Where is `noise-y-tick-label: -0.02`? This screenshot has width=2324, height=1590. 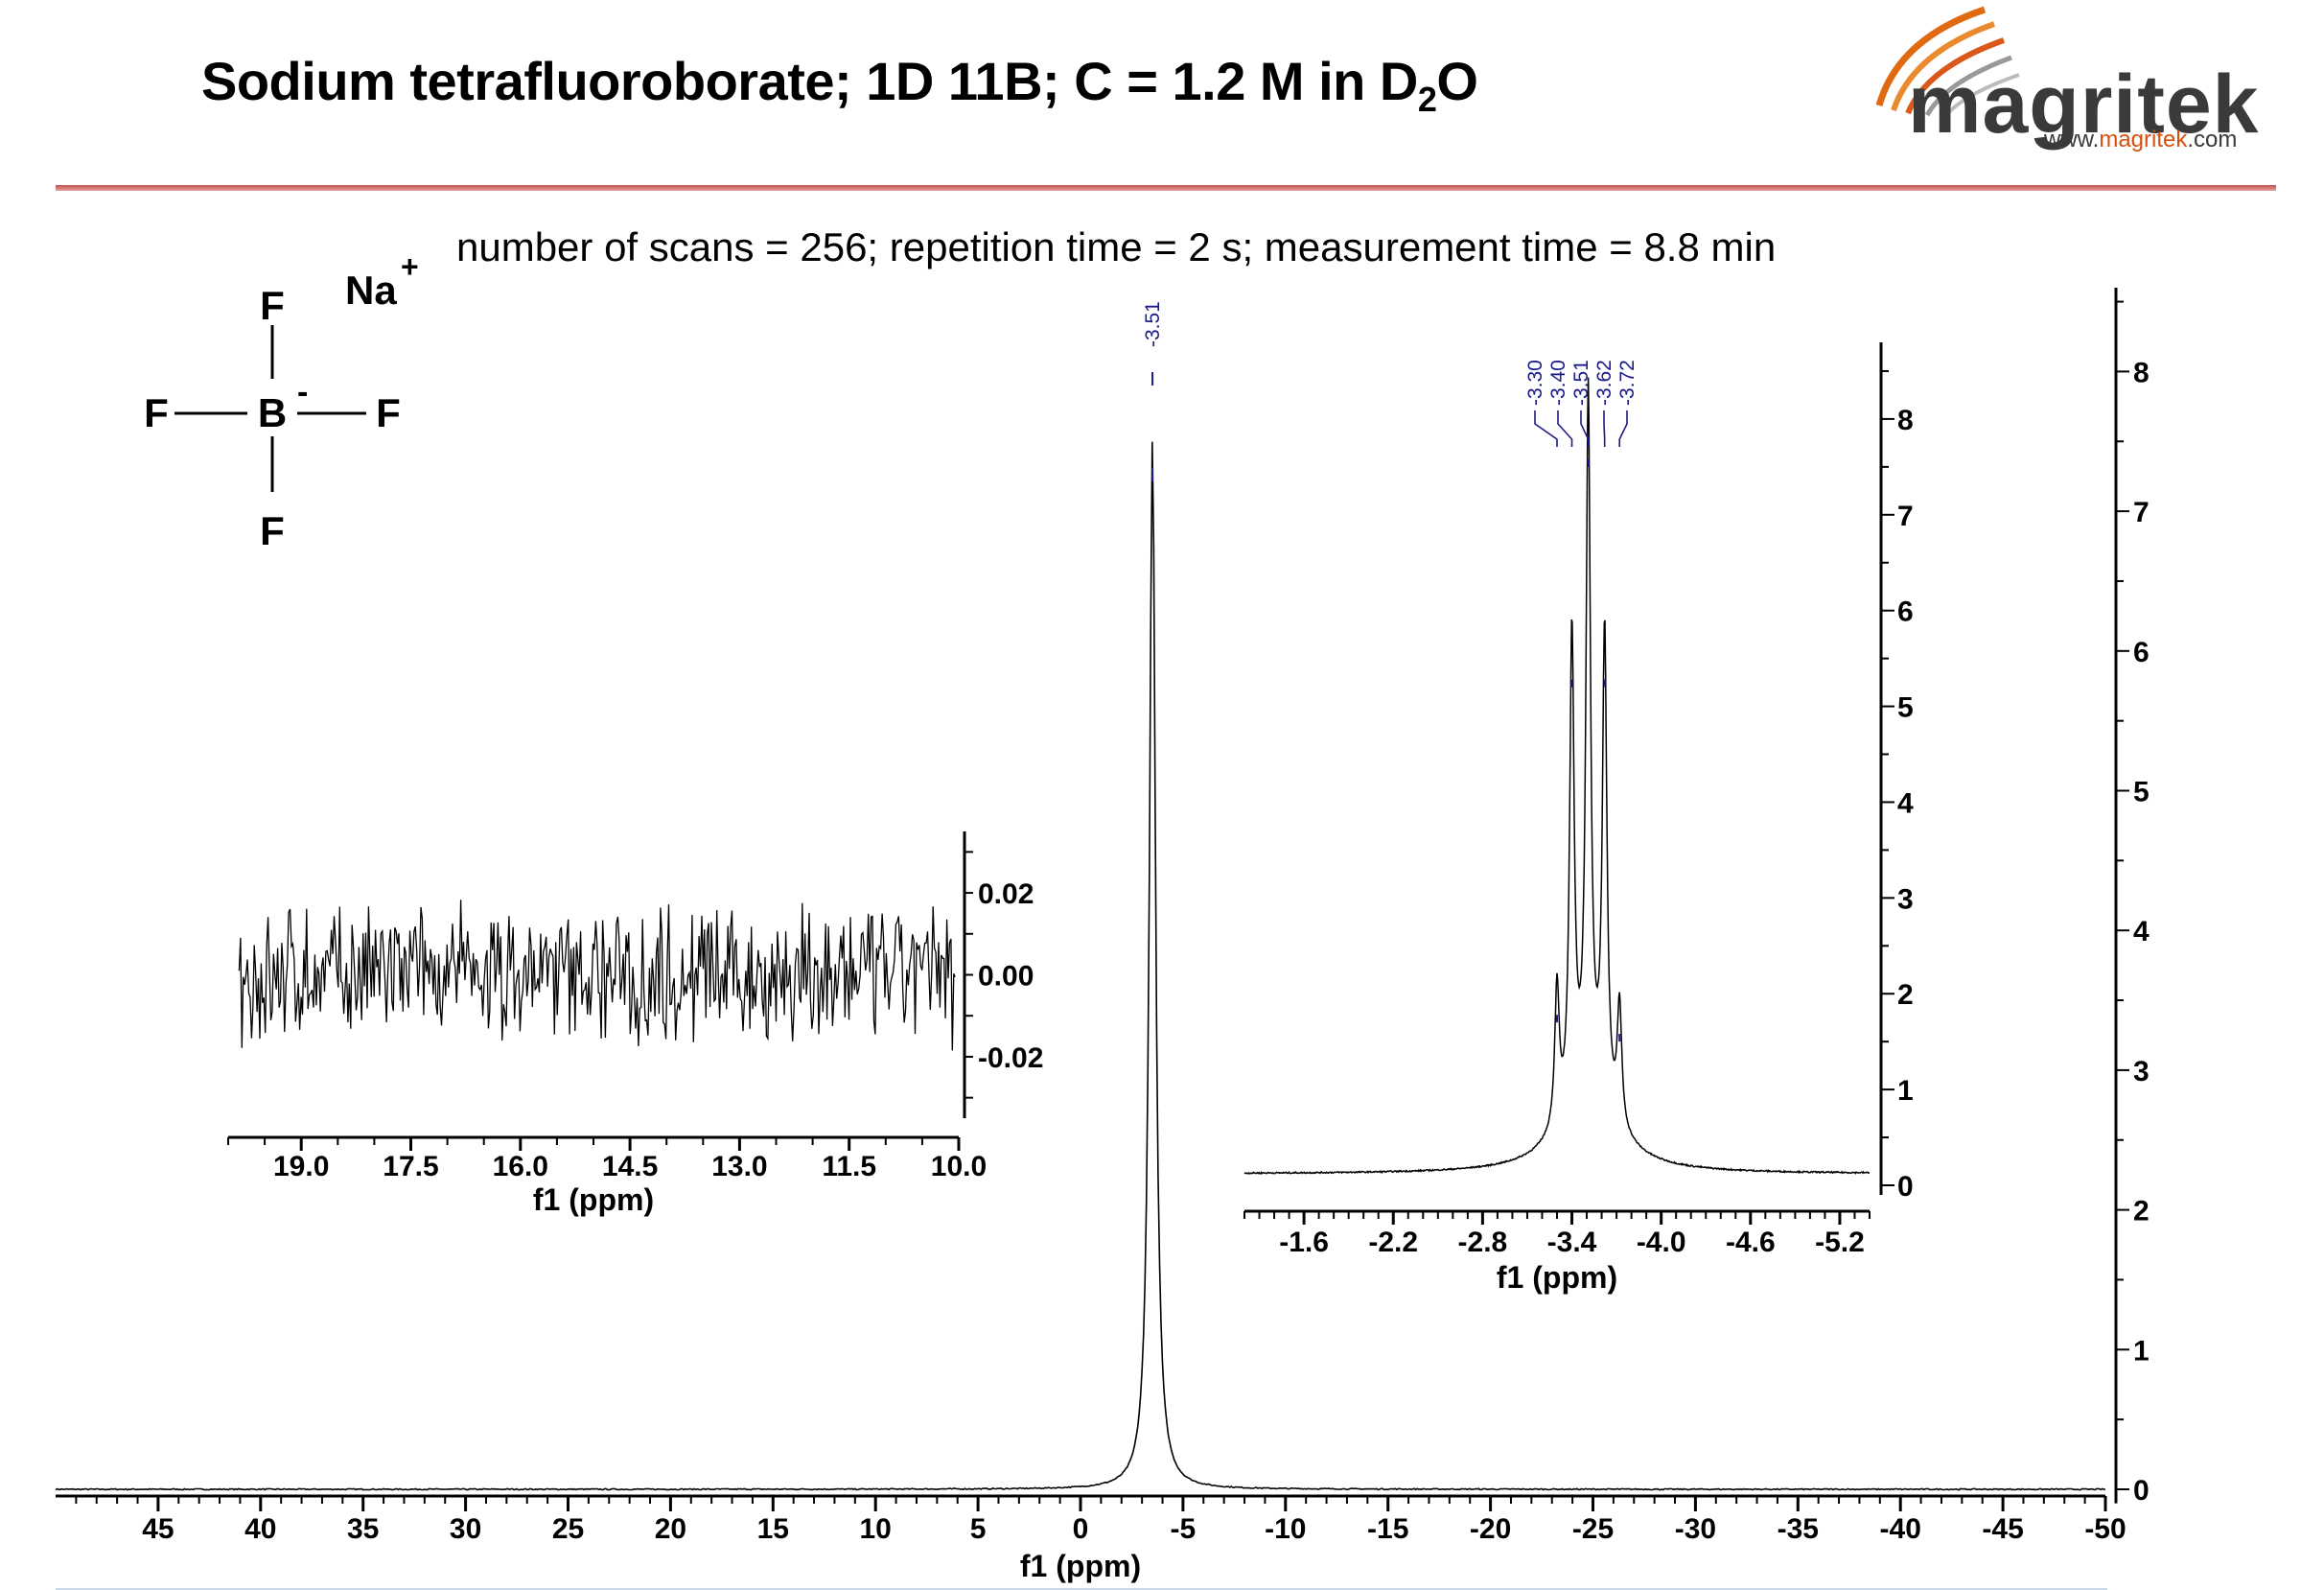 noise-y-tick-label: -0.02 is located at coordinates (1010, 1058).